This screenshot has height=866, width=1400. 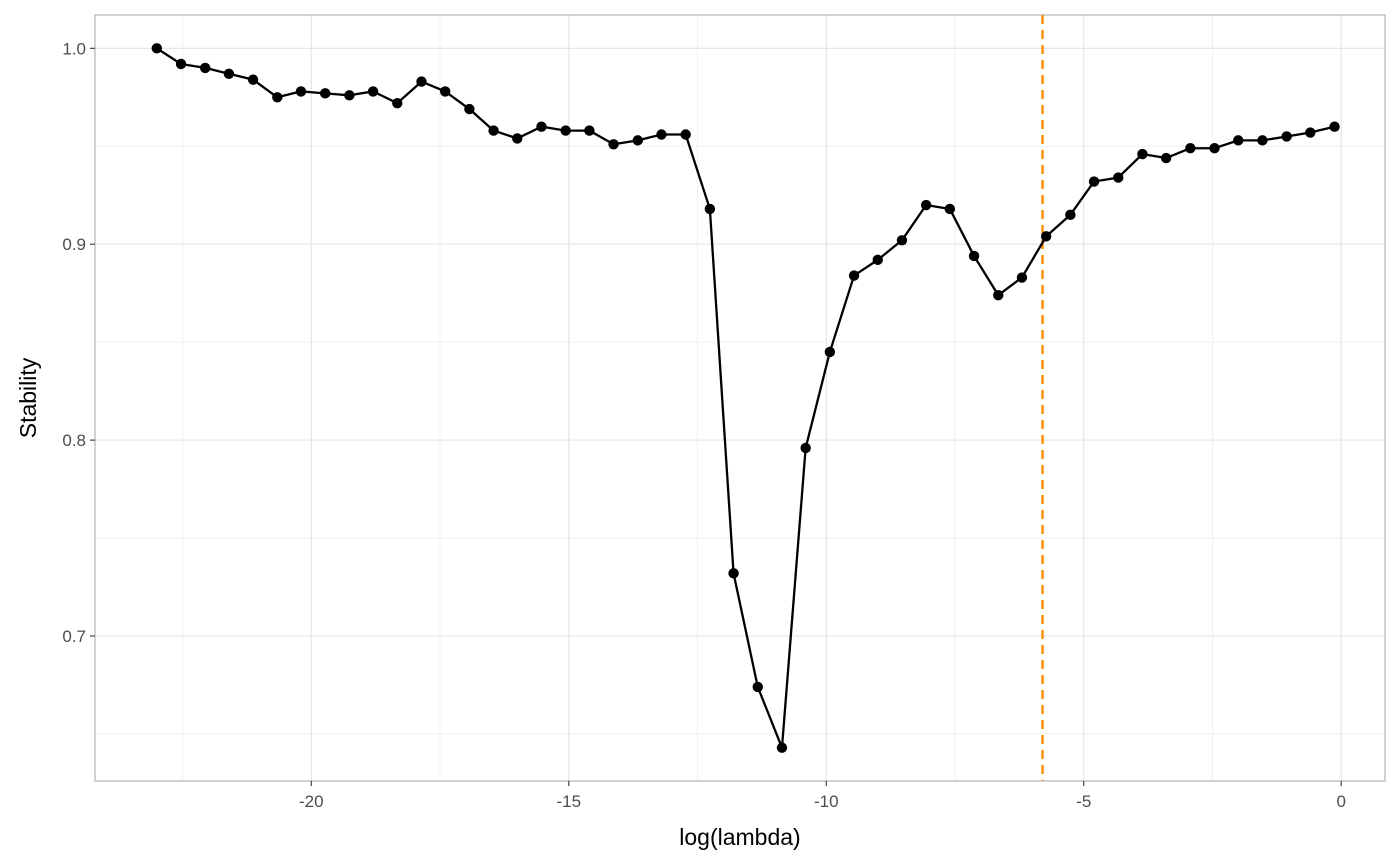 I want to click on y-axis: 0.7 0.8 0.9 1.0, so click(x=78, y=342).